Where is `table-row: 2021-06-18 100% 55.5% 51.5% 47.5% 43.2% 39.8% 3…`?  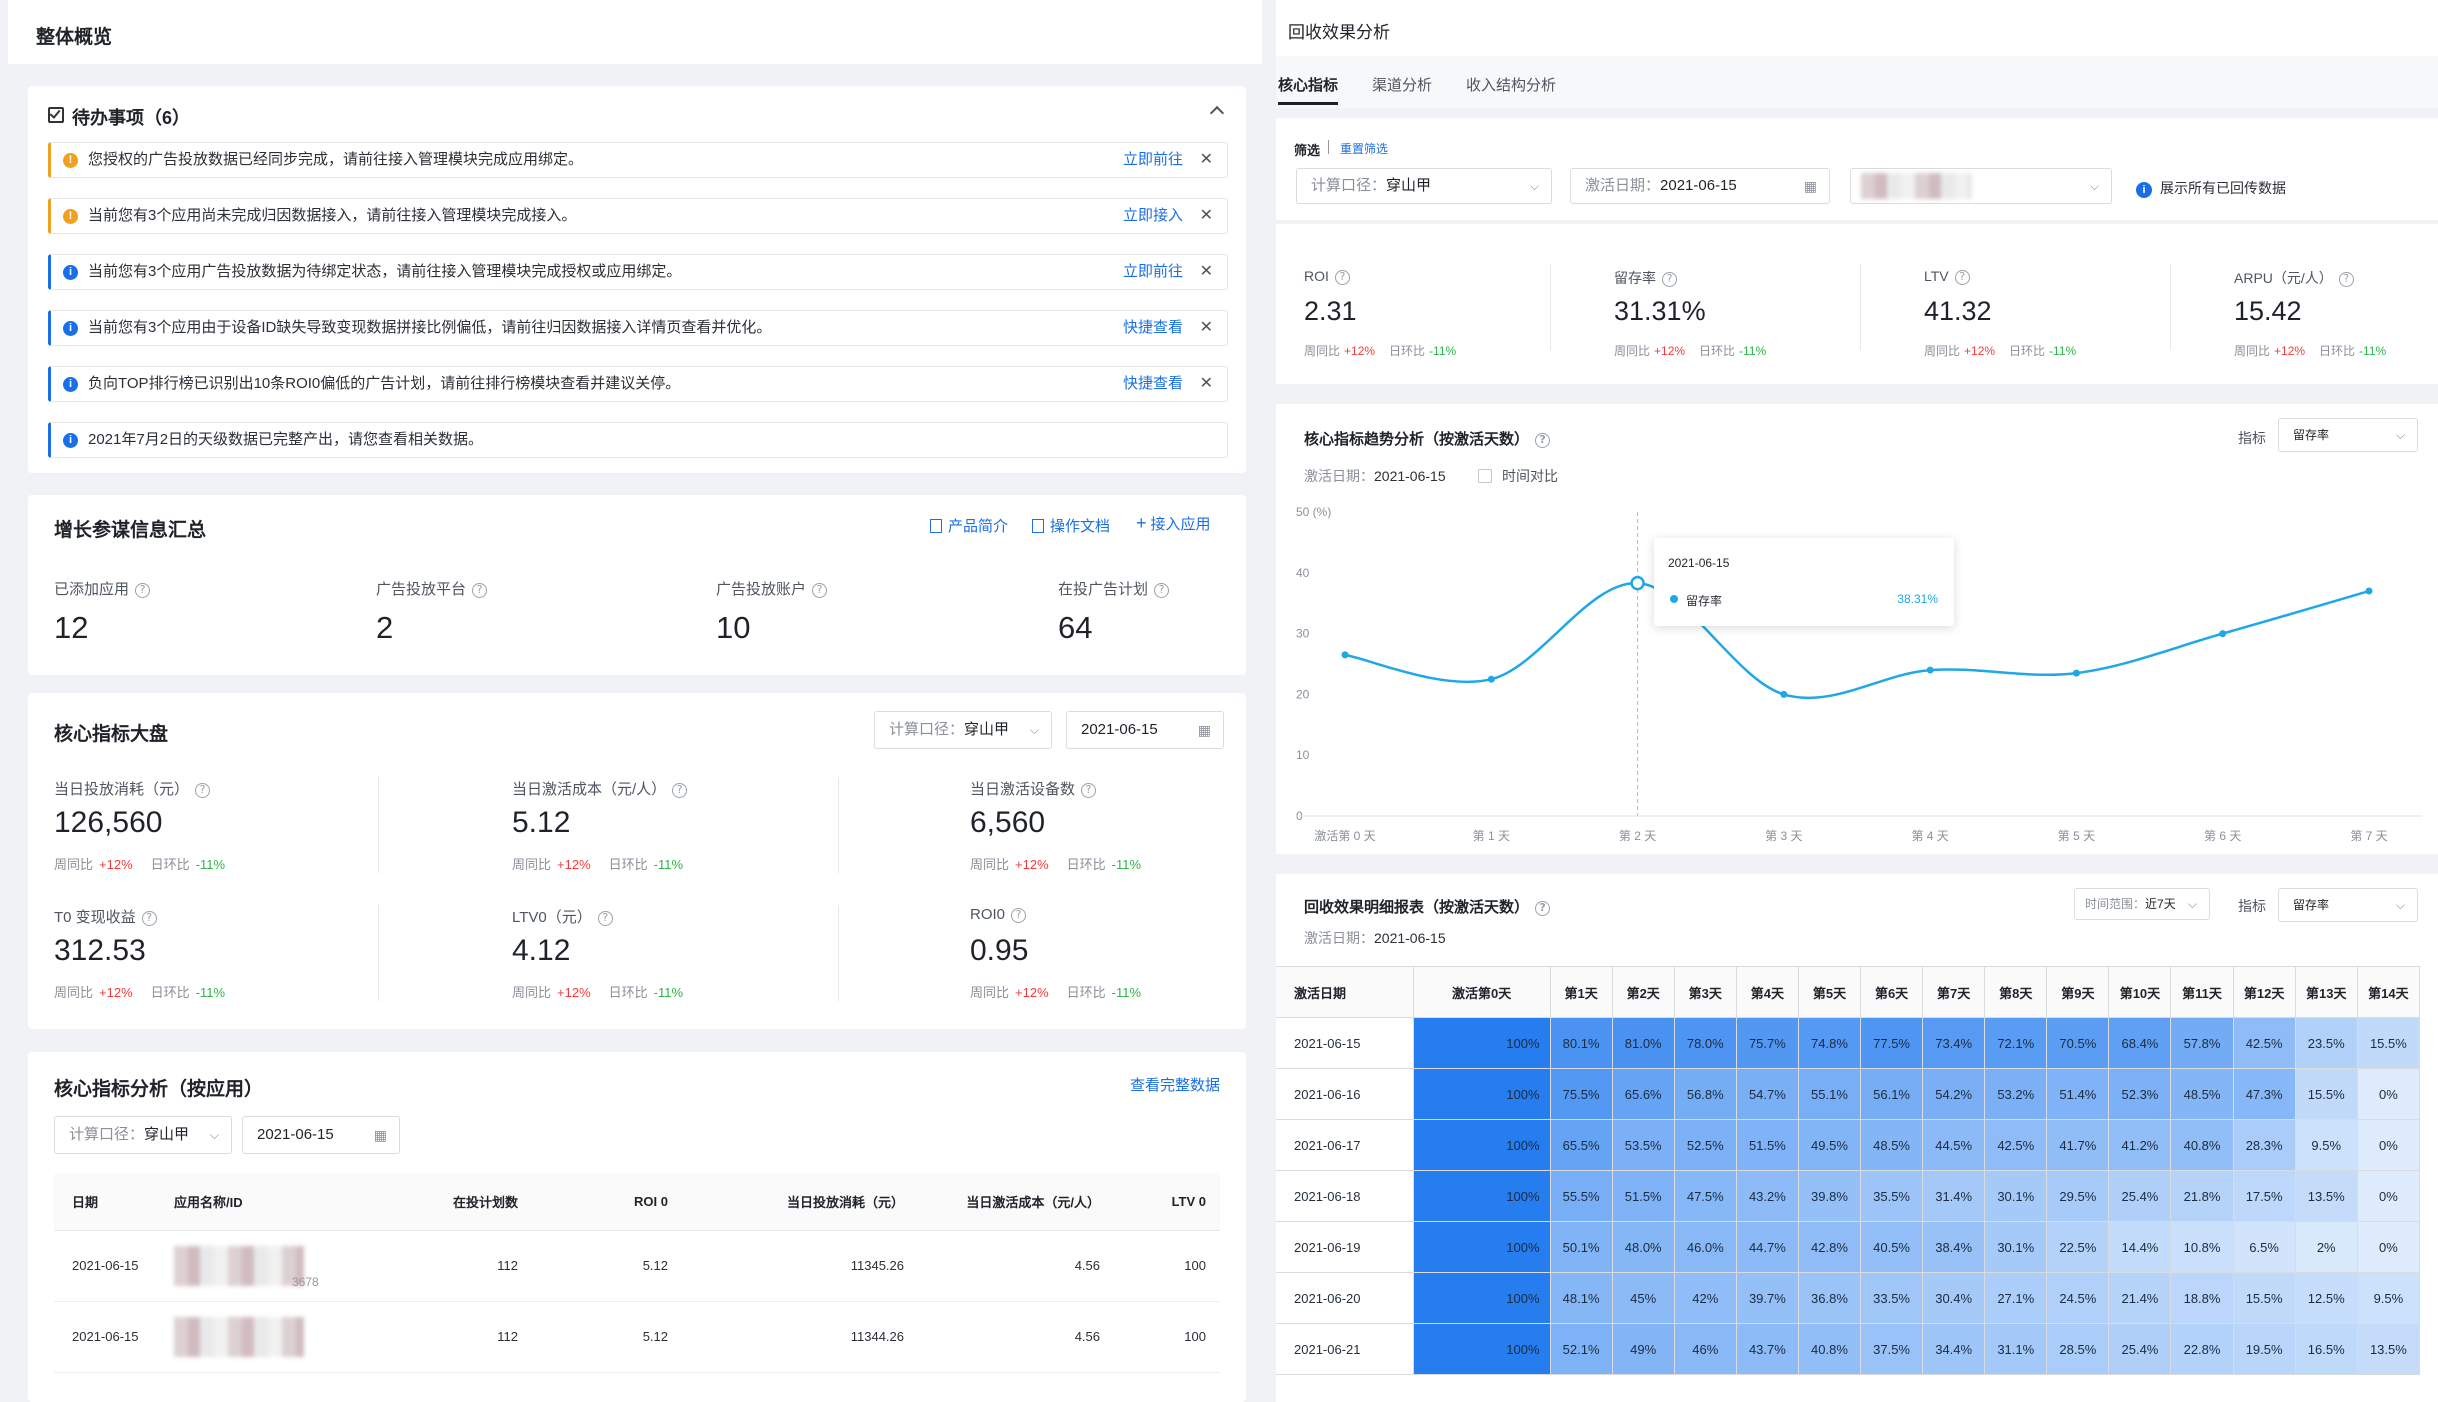
table-row: 2021-06-18 100% 55.5% 51.5% 47.5% 43.2% 39.8% 3… is located at coordinates (1848, 1196).